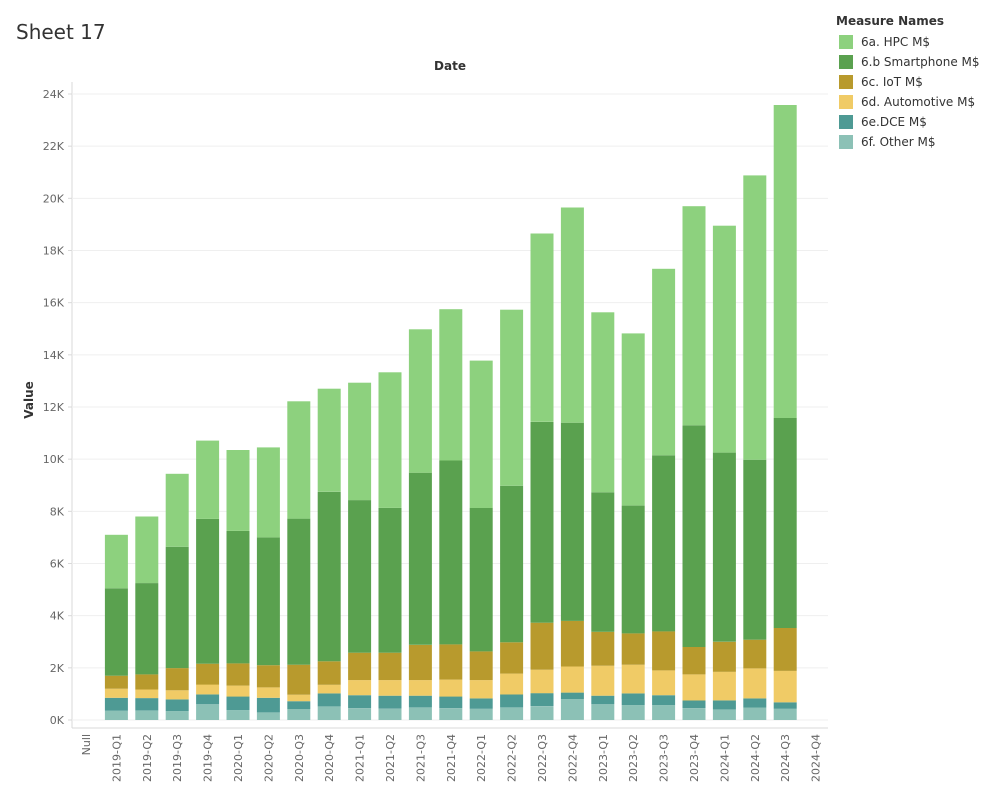 This screenshot has height=800, width=1000. What do you see at coordinates (916, 42) in the screenshot?
I see `legend-item-hpc: 6a. HPC M$` at bounding box center [916, 42].